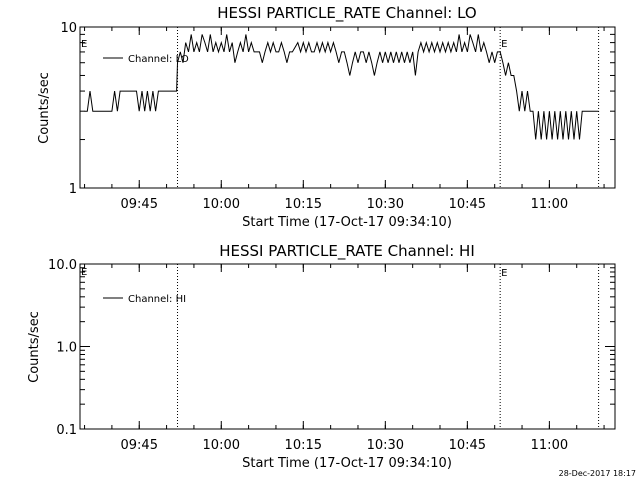  Describe the element at coordinates (346, 13) in the screenshot. I see `chart-title: HESSI PARTICLE_RATE Channel: LO` at that location.